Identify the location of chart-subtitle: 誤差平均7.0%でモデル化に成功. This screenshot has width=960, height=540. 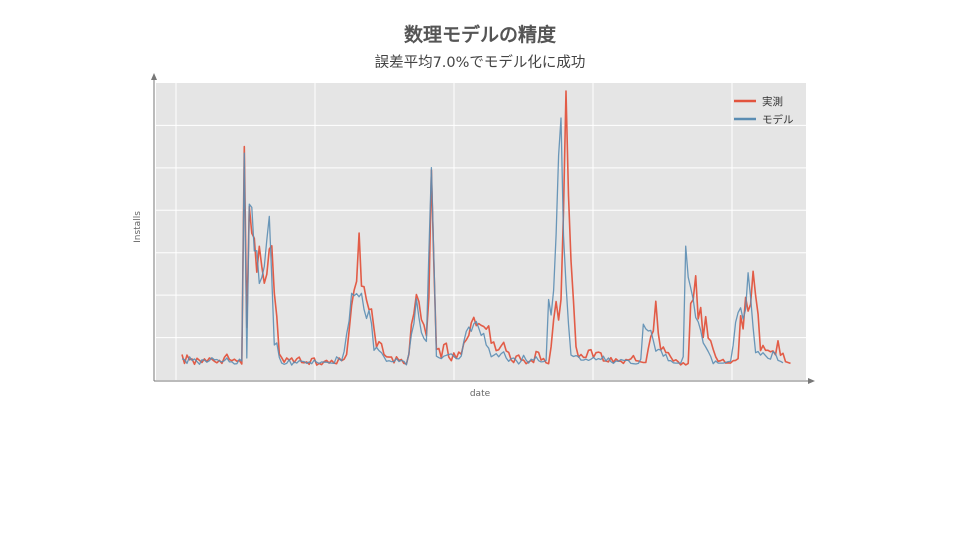
(480, 63).